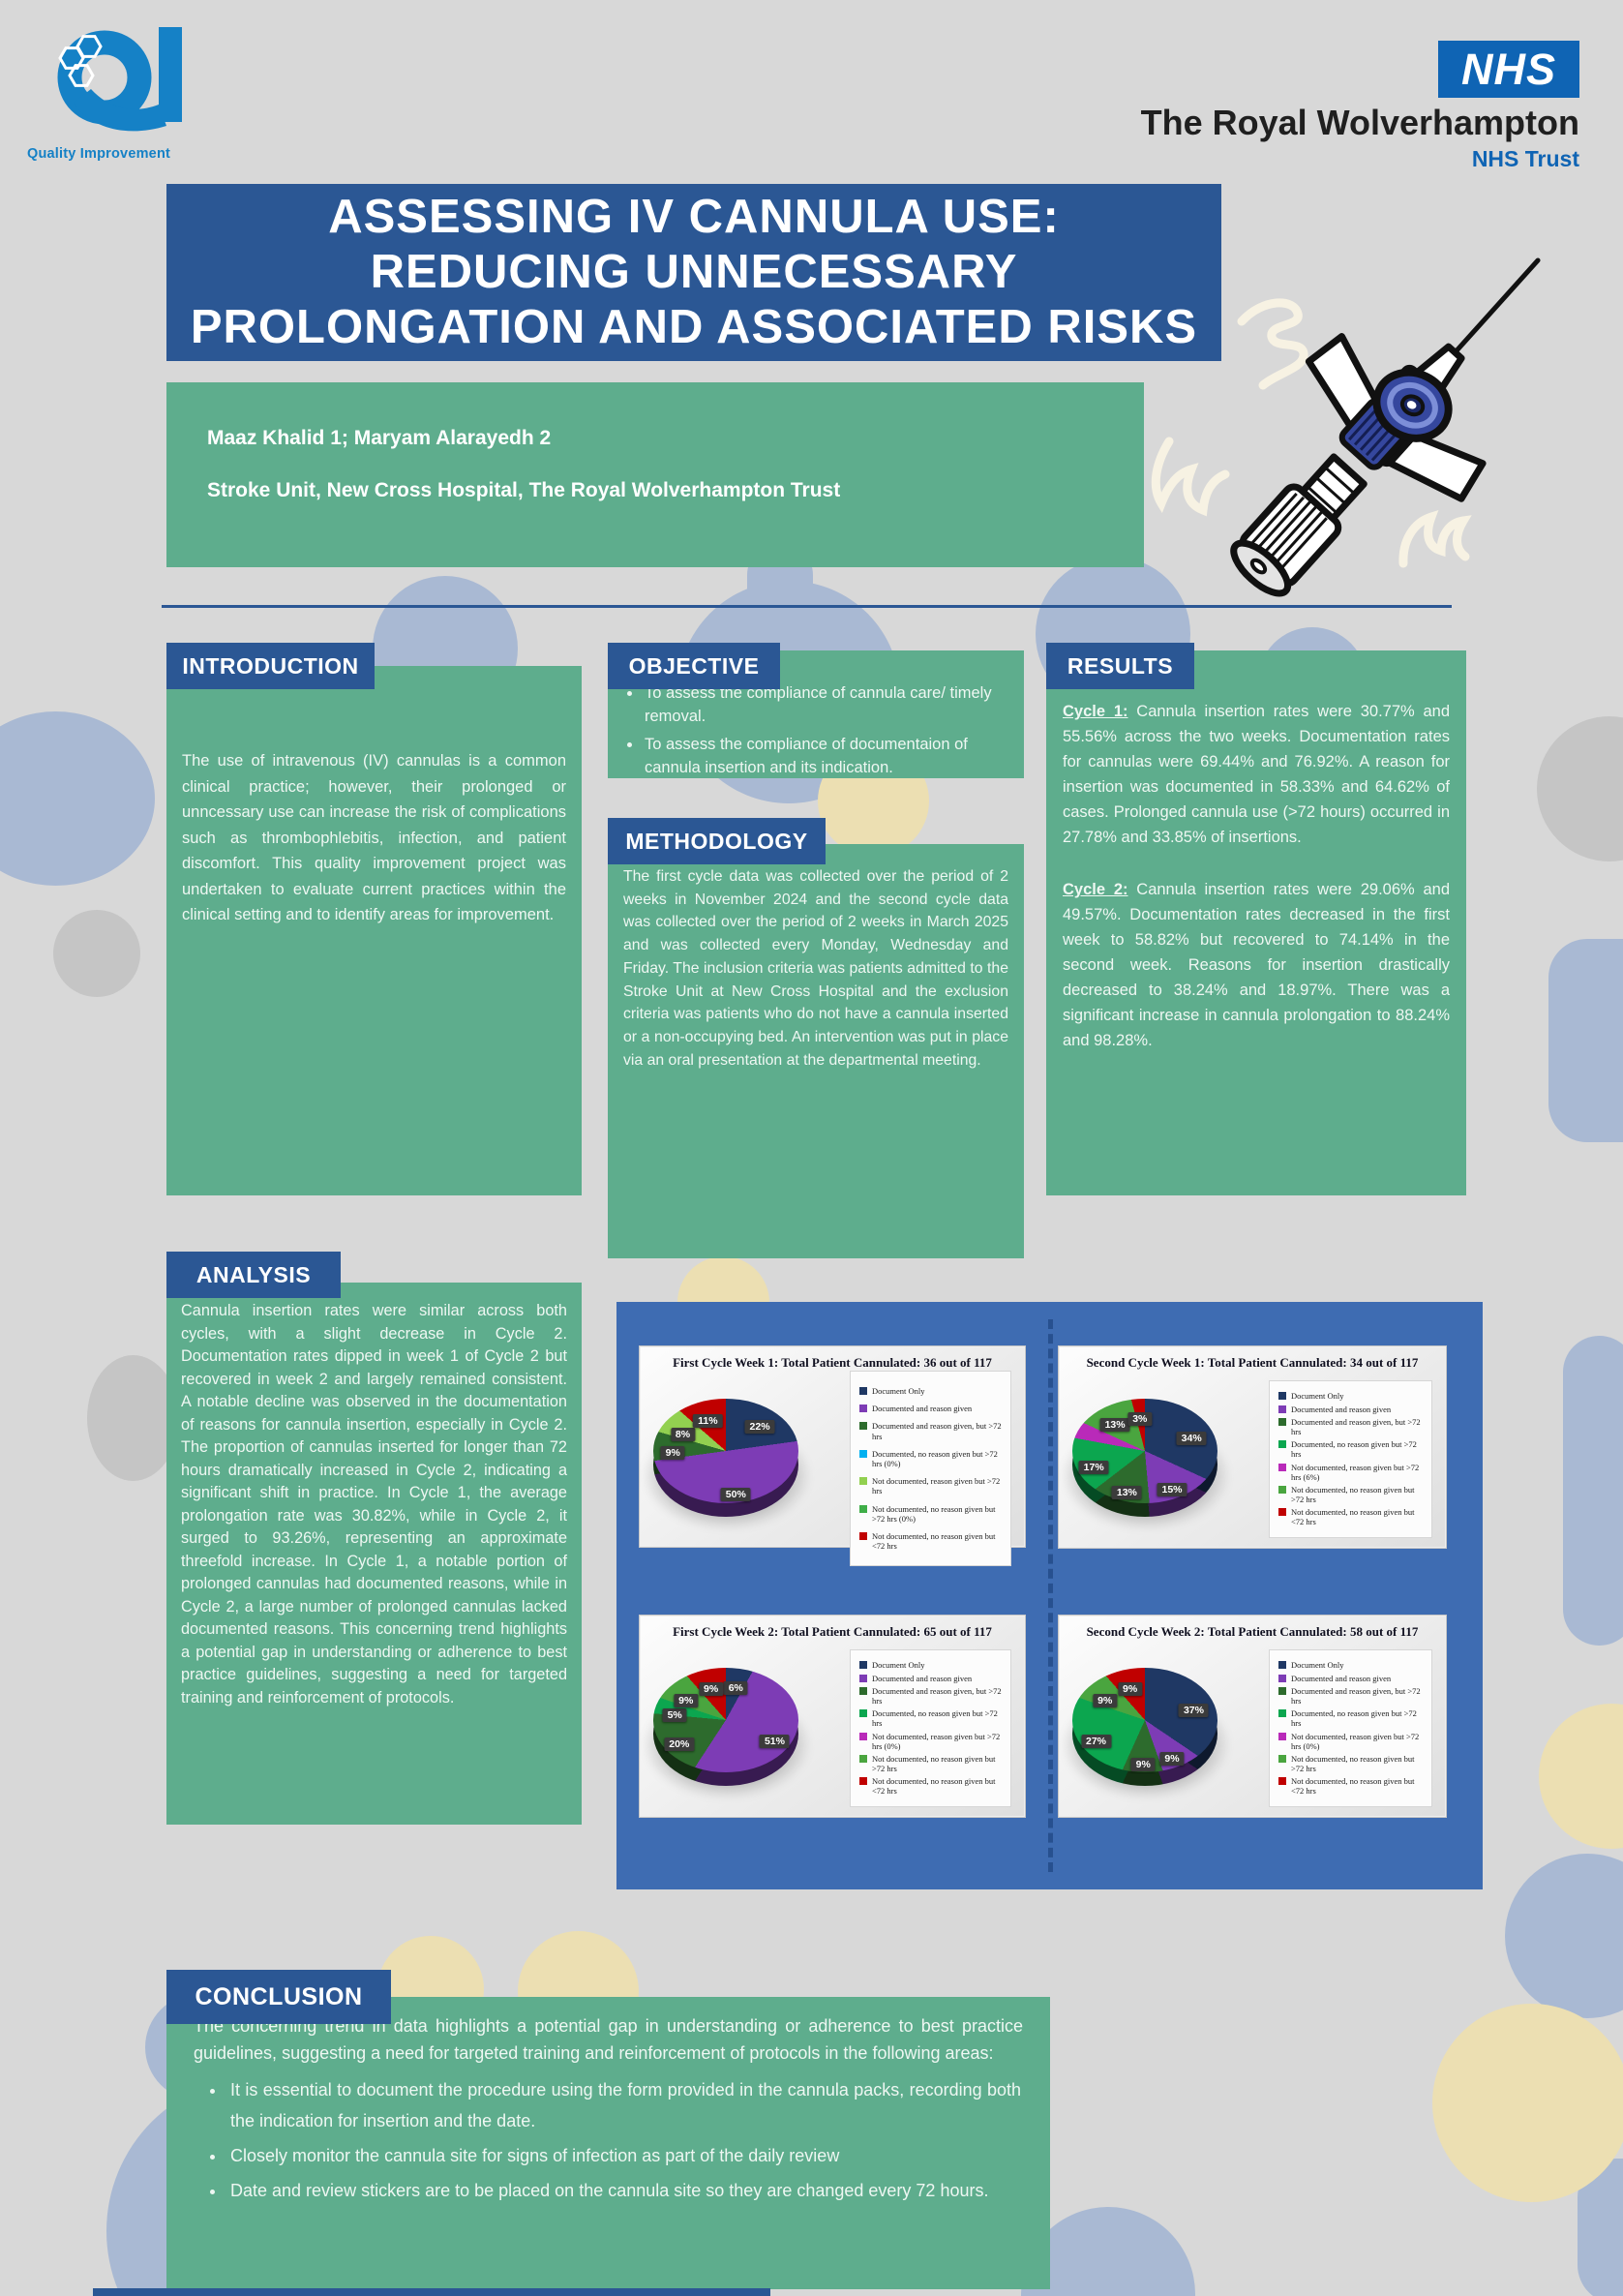 This screenshot has height=2296, width=1623. Describe the element at coordinates (1093, 1468) in the screenshot. I see `pie-slice-label: 17%` at that location.